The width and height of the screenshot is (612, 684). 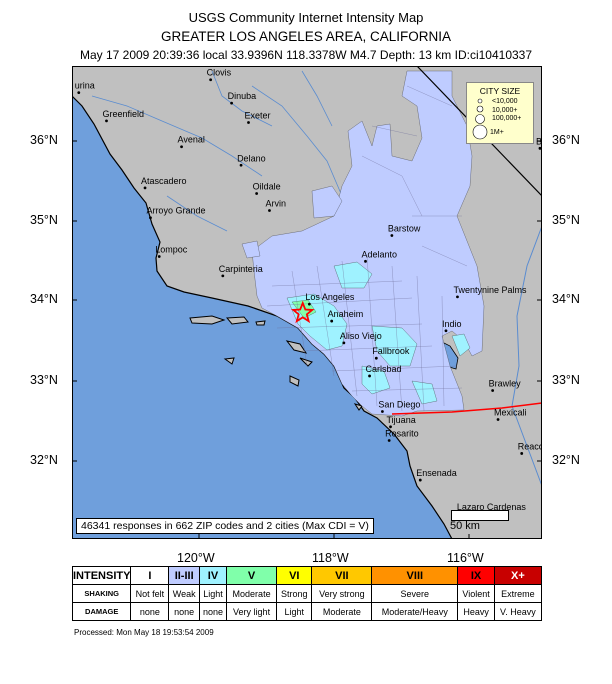 I want to click on city-label: Arvin, so click(x=275, y=203).